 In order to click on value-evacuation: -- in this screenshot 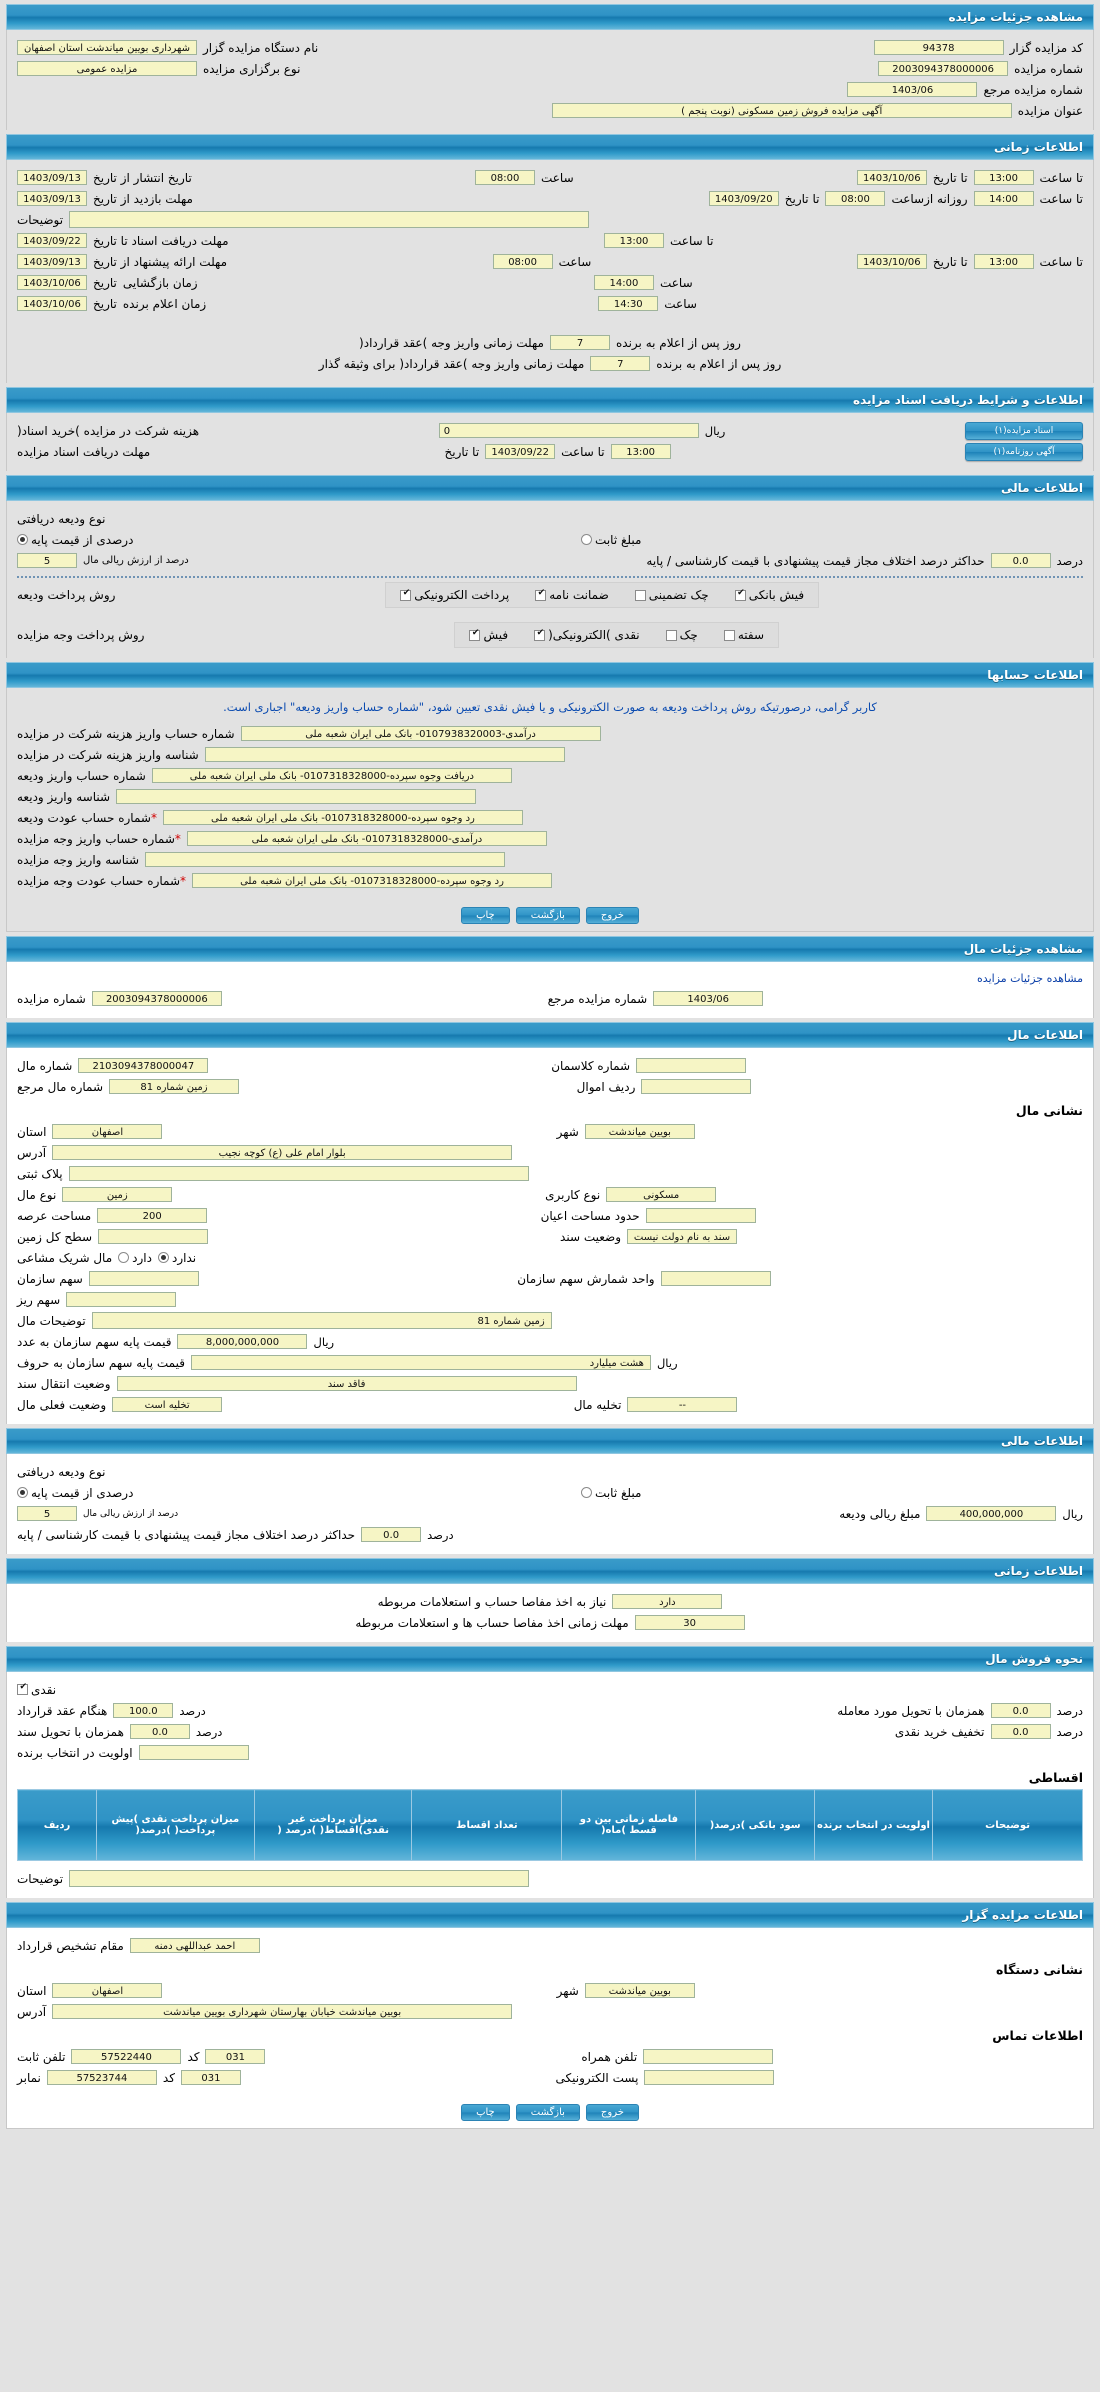, I will do `click(682, 1404)`.